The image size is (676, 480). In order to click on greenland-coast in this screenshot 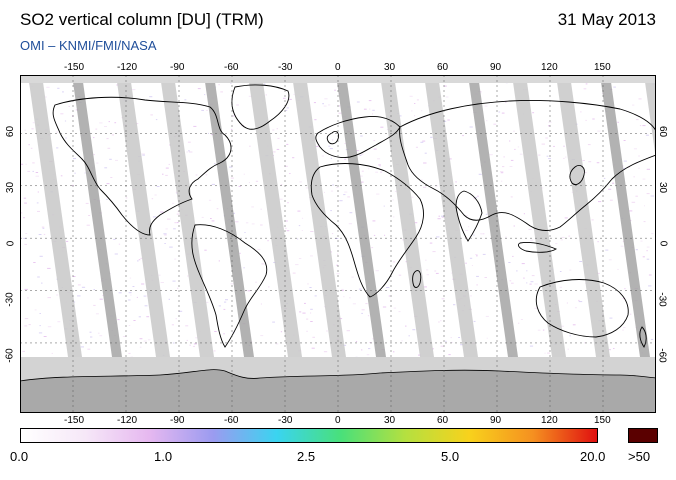, I will do `click(260, 107)`.